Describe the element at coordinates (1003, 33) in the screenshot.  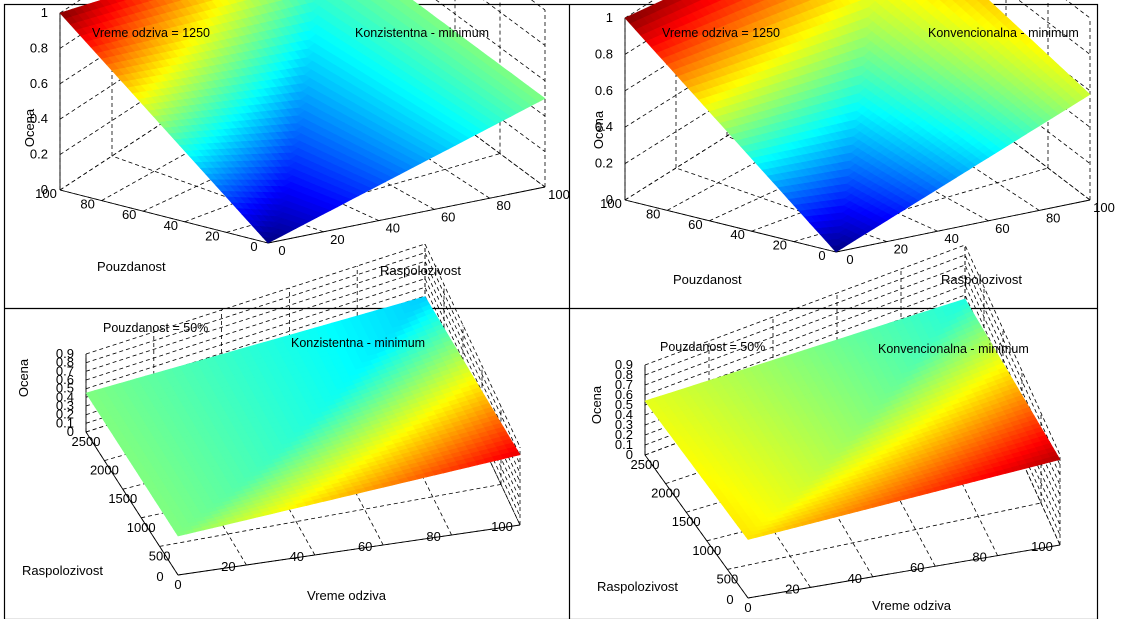
I see `method-label: Konvencionalna - minimum` at that location.